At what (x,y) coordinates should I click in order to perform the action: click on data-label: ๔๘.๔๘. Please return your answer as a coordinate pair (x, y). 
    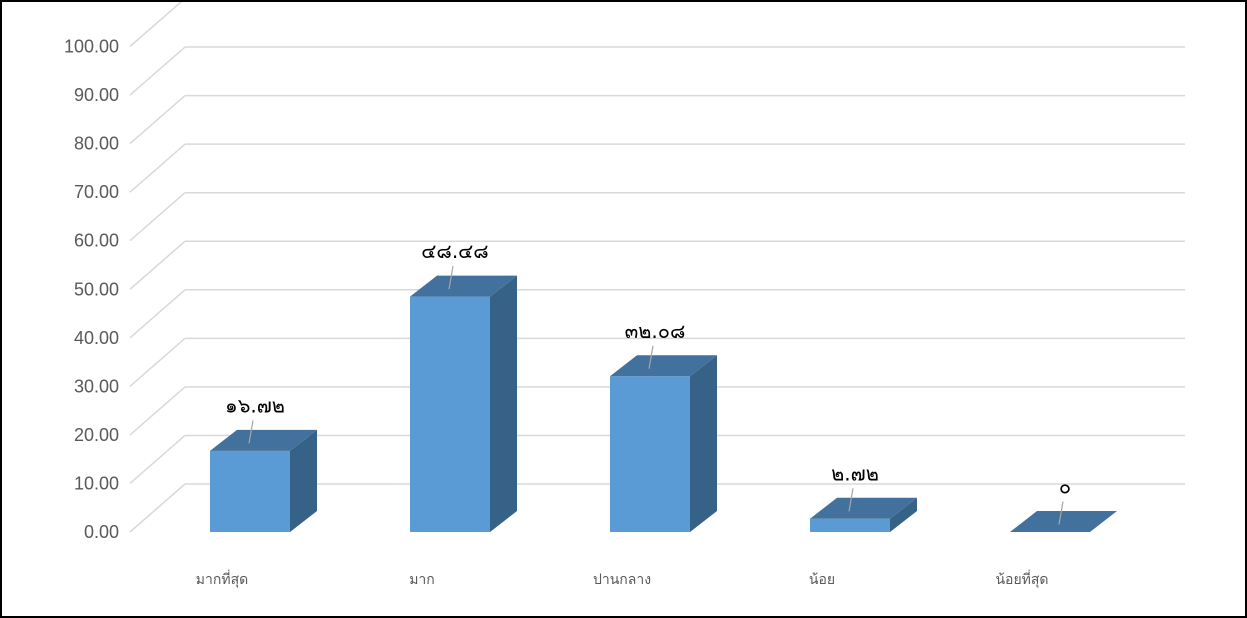
    Looking at the image, I should click on (455, 251).